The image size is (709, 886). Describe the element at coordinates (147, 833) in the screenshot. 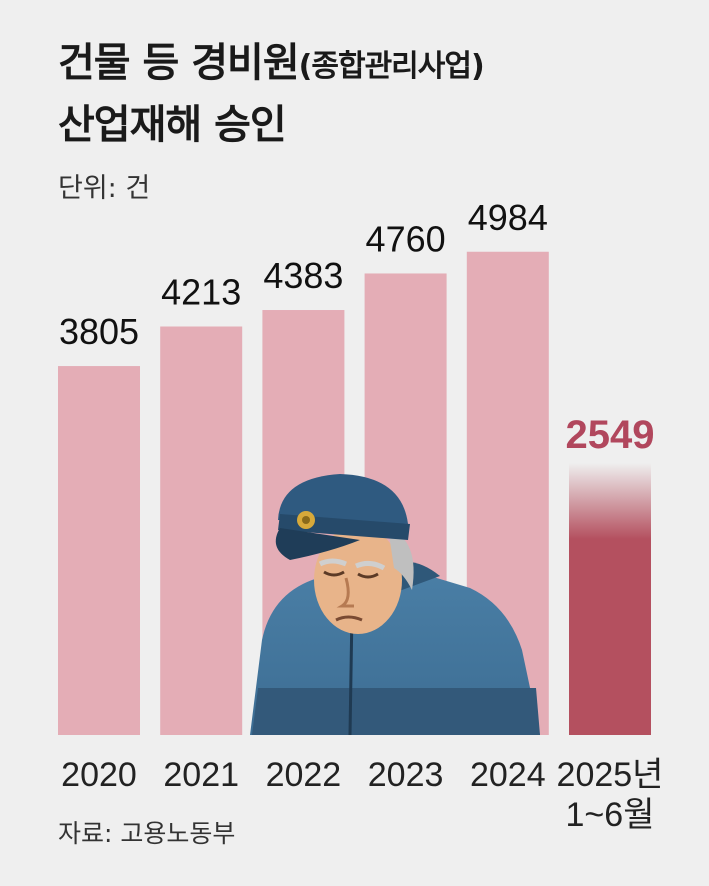

I see `source-note: 자료: 고용노동부` at that location.